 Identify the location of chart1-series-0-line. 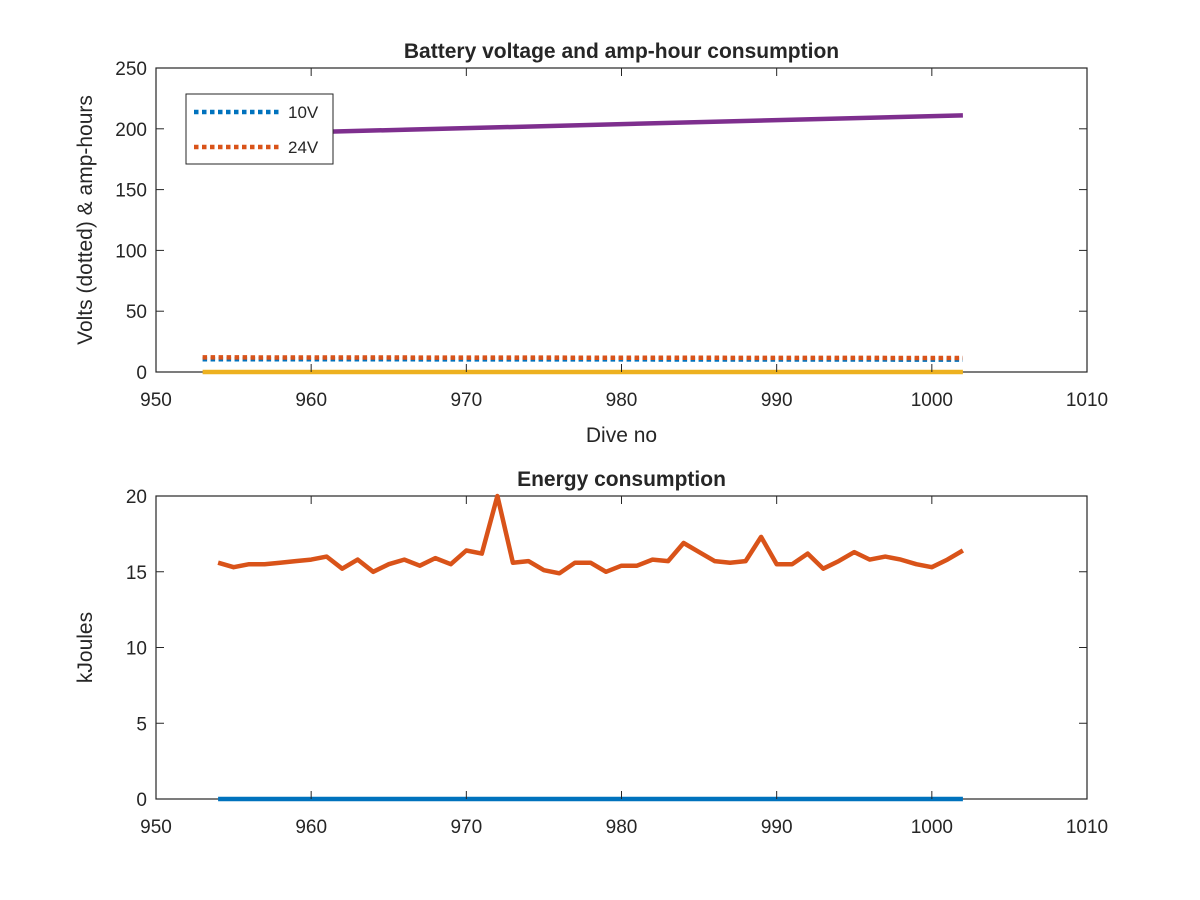
(591, 534).